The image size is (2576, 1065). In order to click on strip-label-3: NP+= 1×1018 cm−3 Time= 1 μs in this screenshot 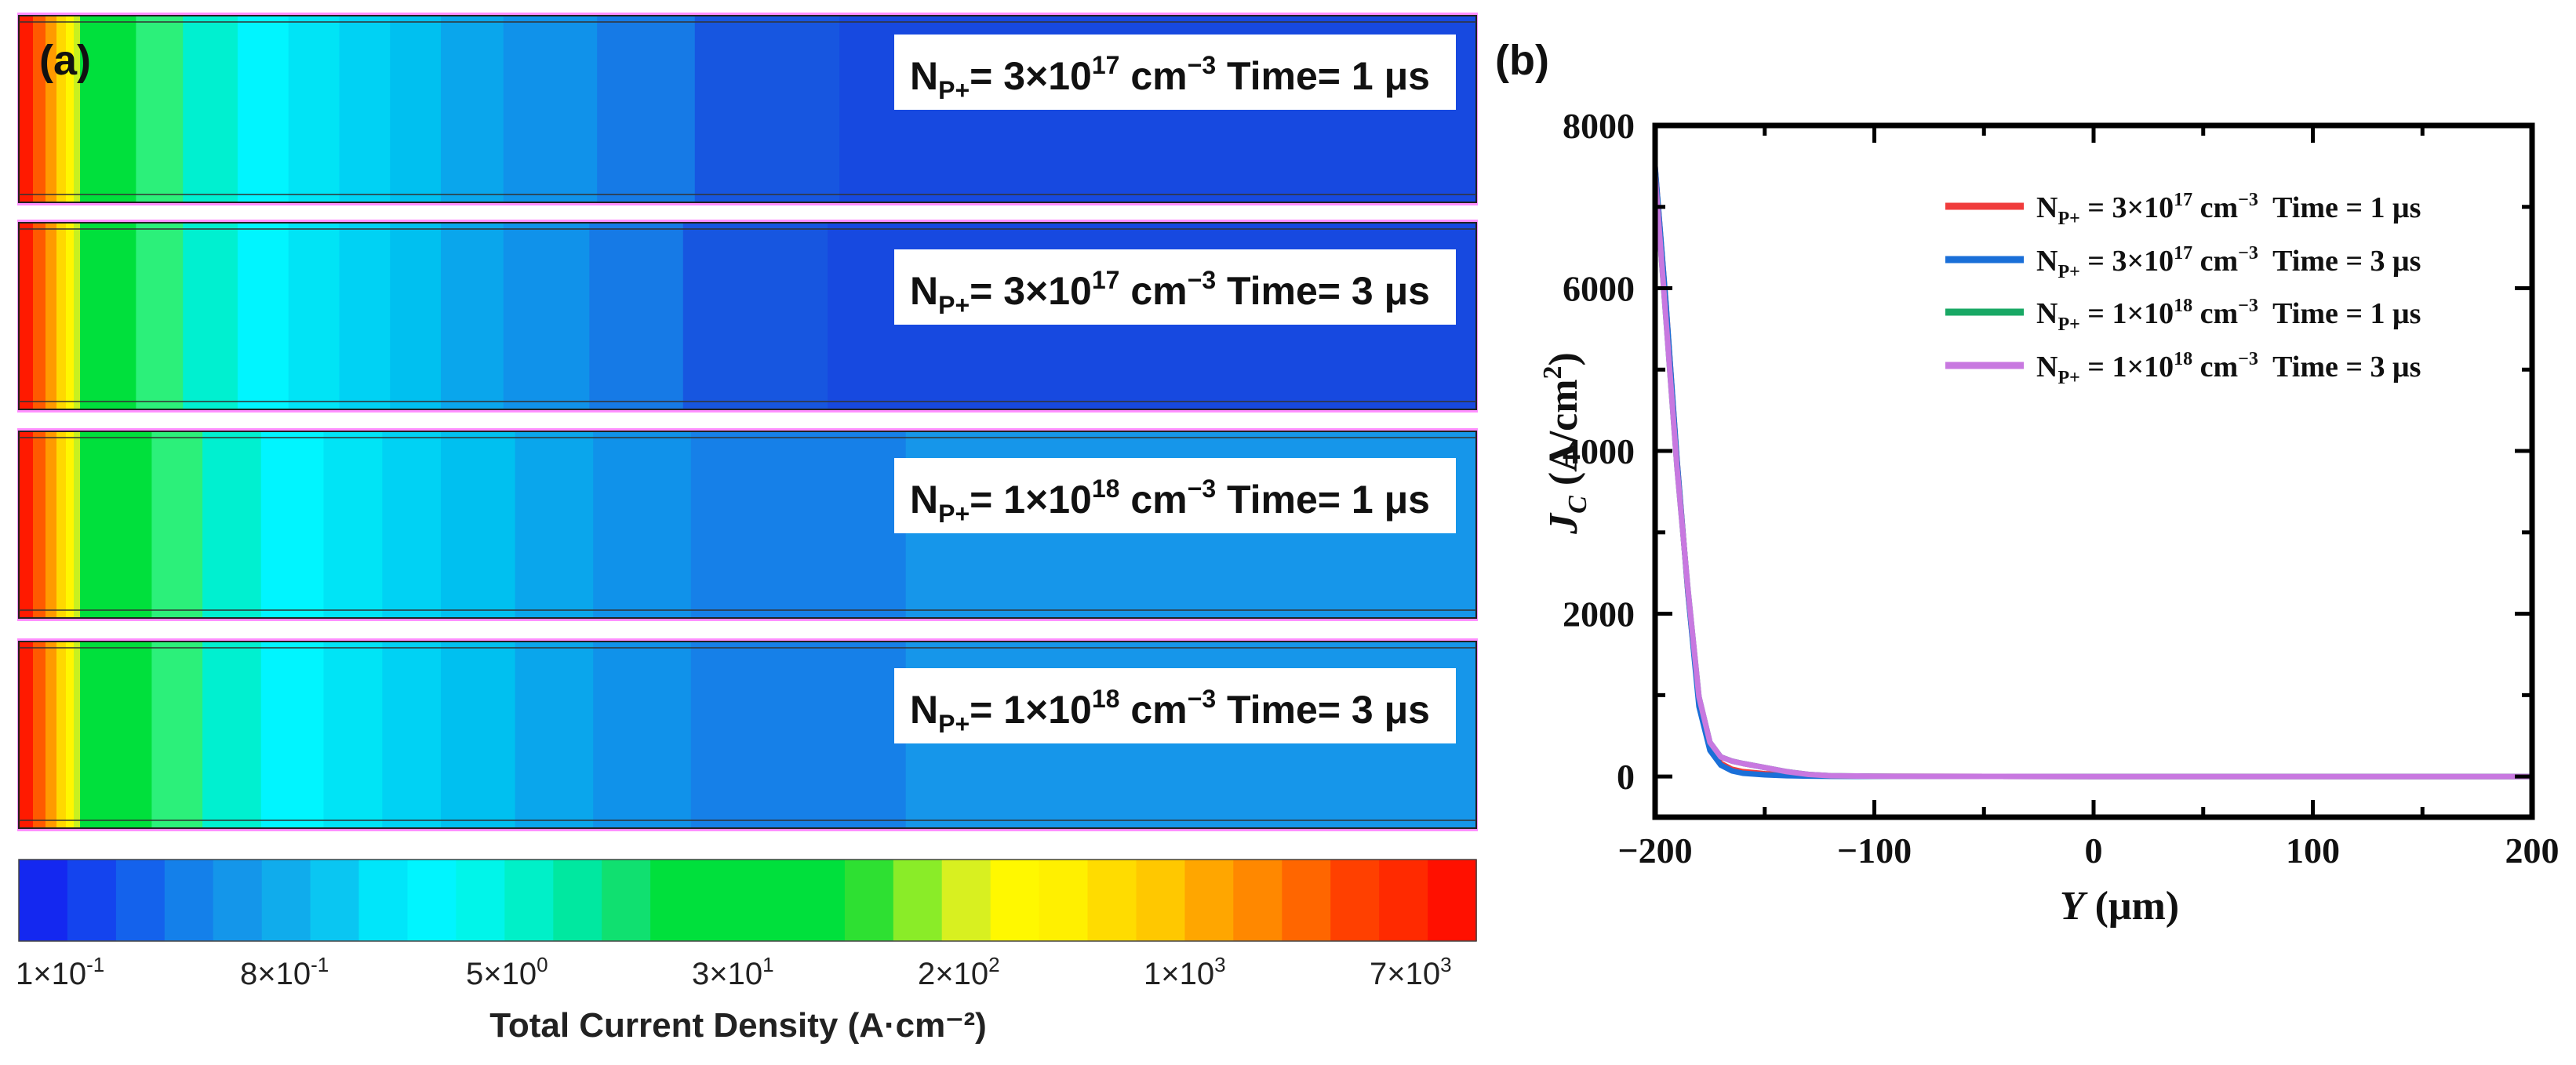, I will do `click(1175, 495)`.